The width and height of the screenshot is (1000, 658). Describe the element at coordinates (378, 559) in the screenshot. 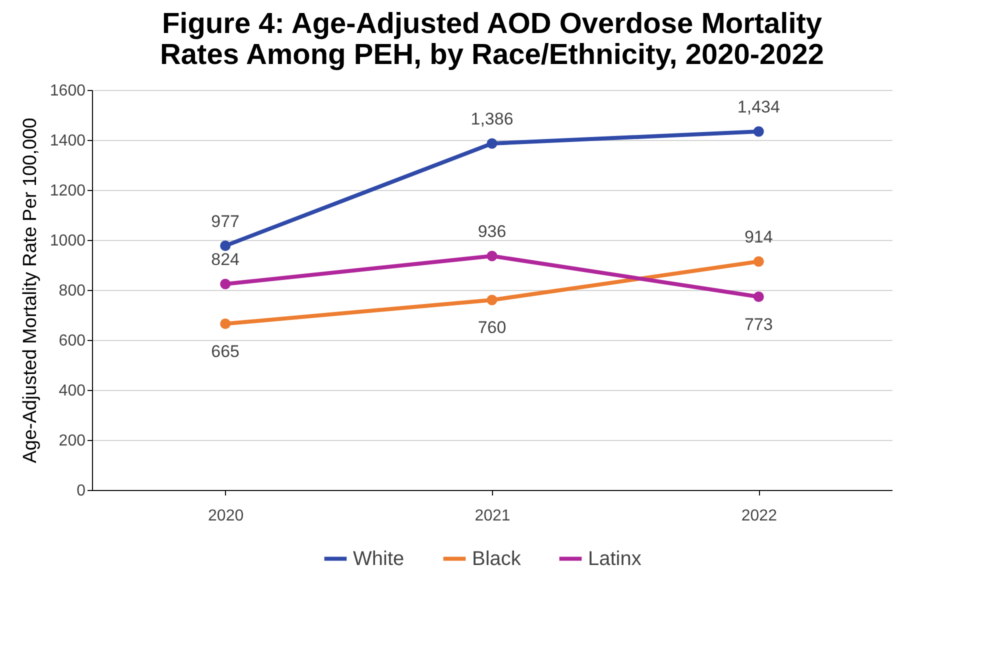

I see `legend-label: White` at that location.